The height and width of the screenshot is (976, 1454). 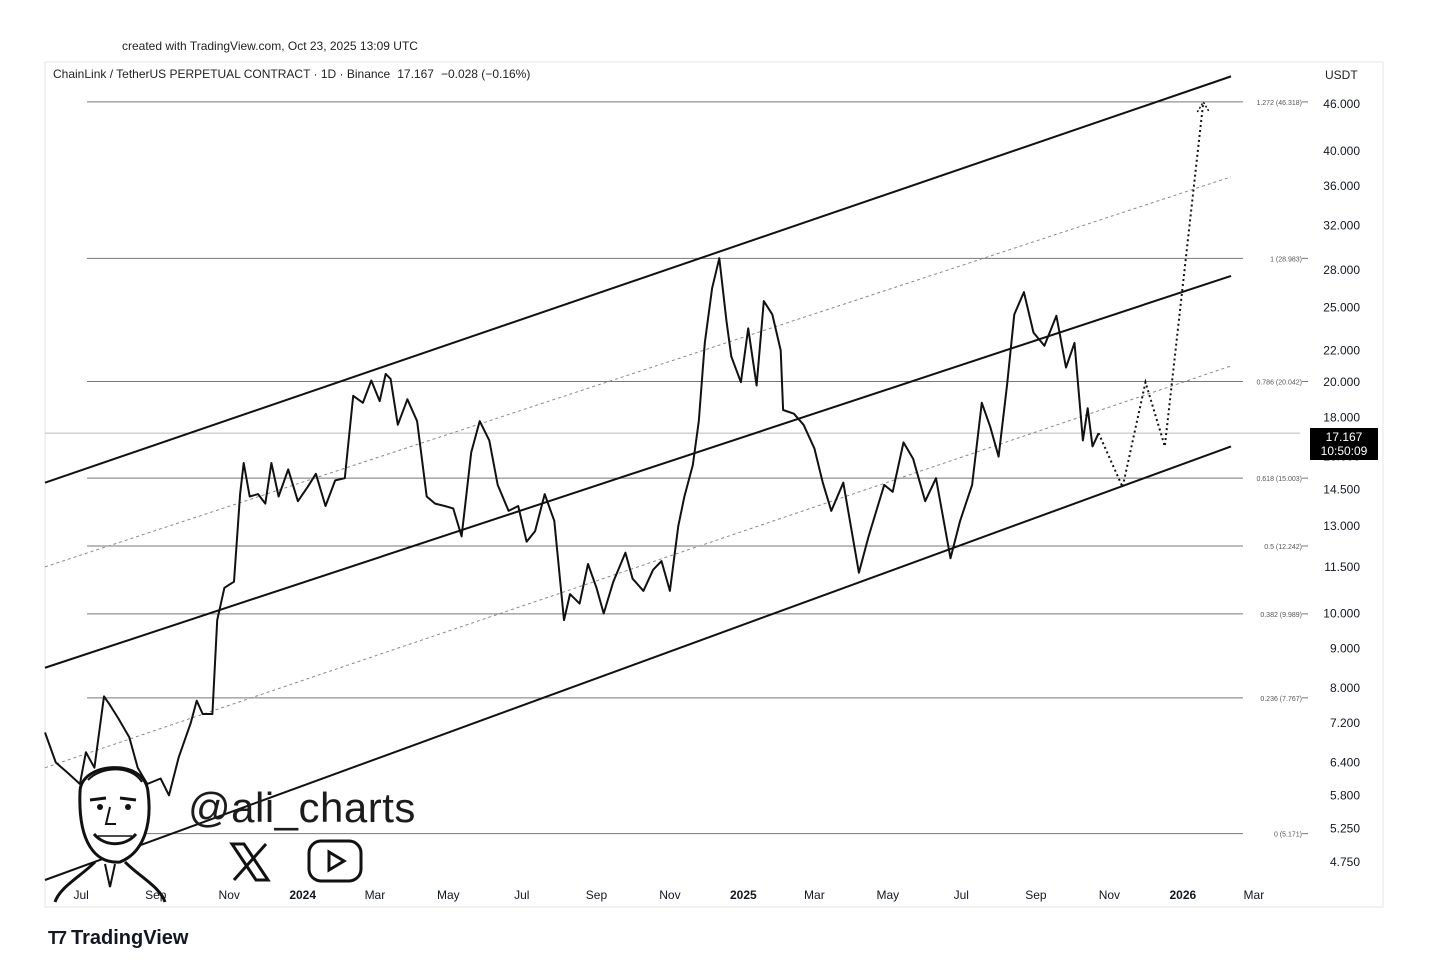 I want to click on tradingview-logo-icon: T7, so click(x=57, y=938).